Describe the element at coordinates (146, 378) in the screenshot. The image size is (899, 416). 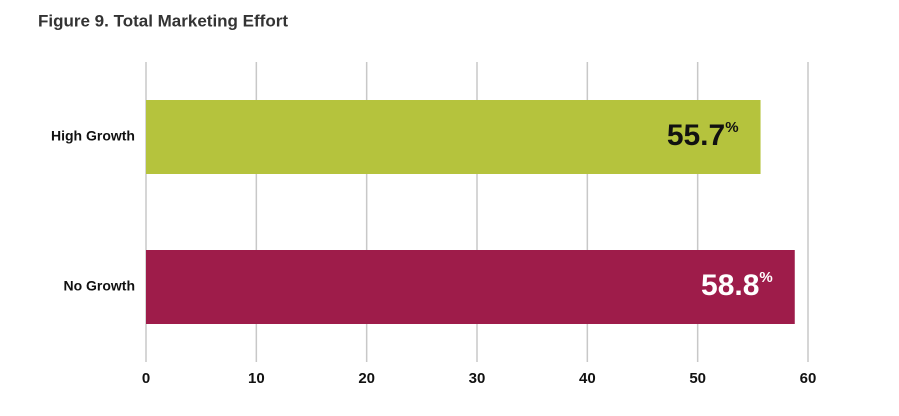
I see `x-tick-label: 0` at that location.